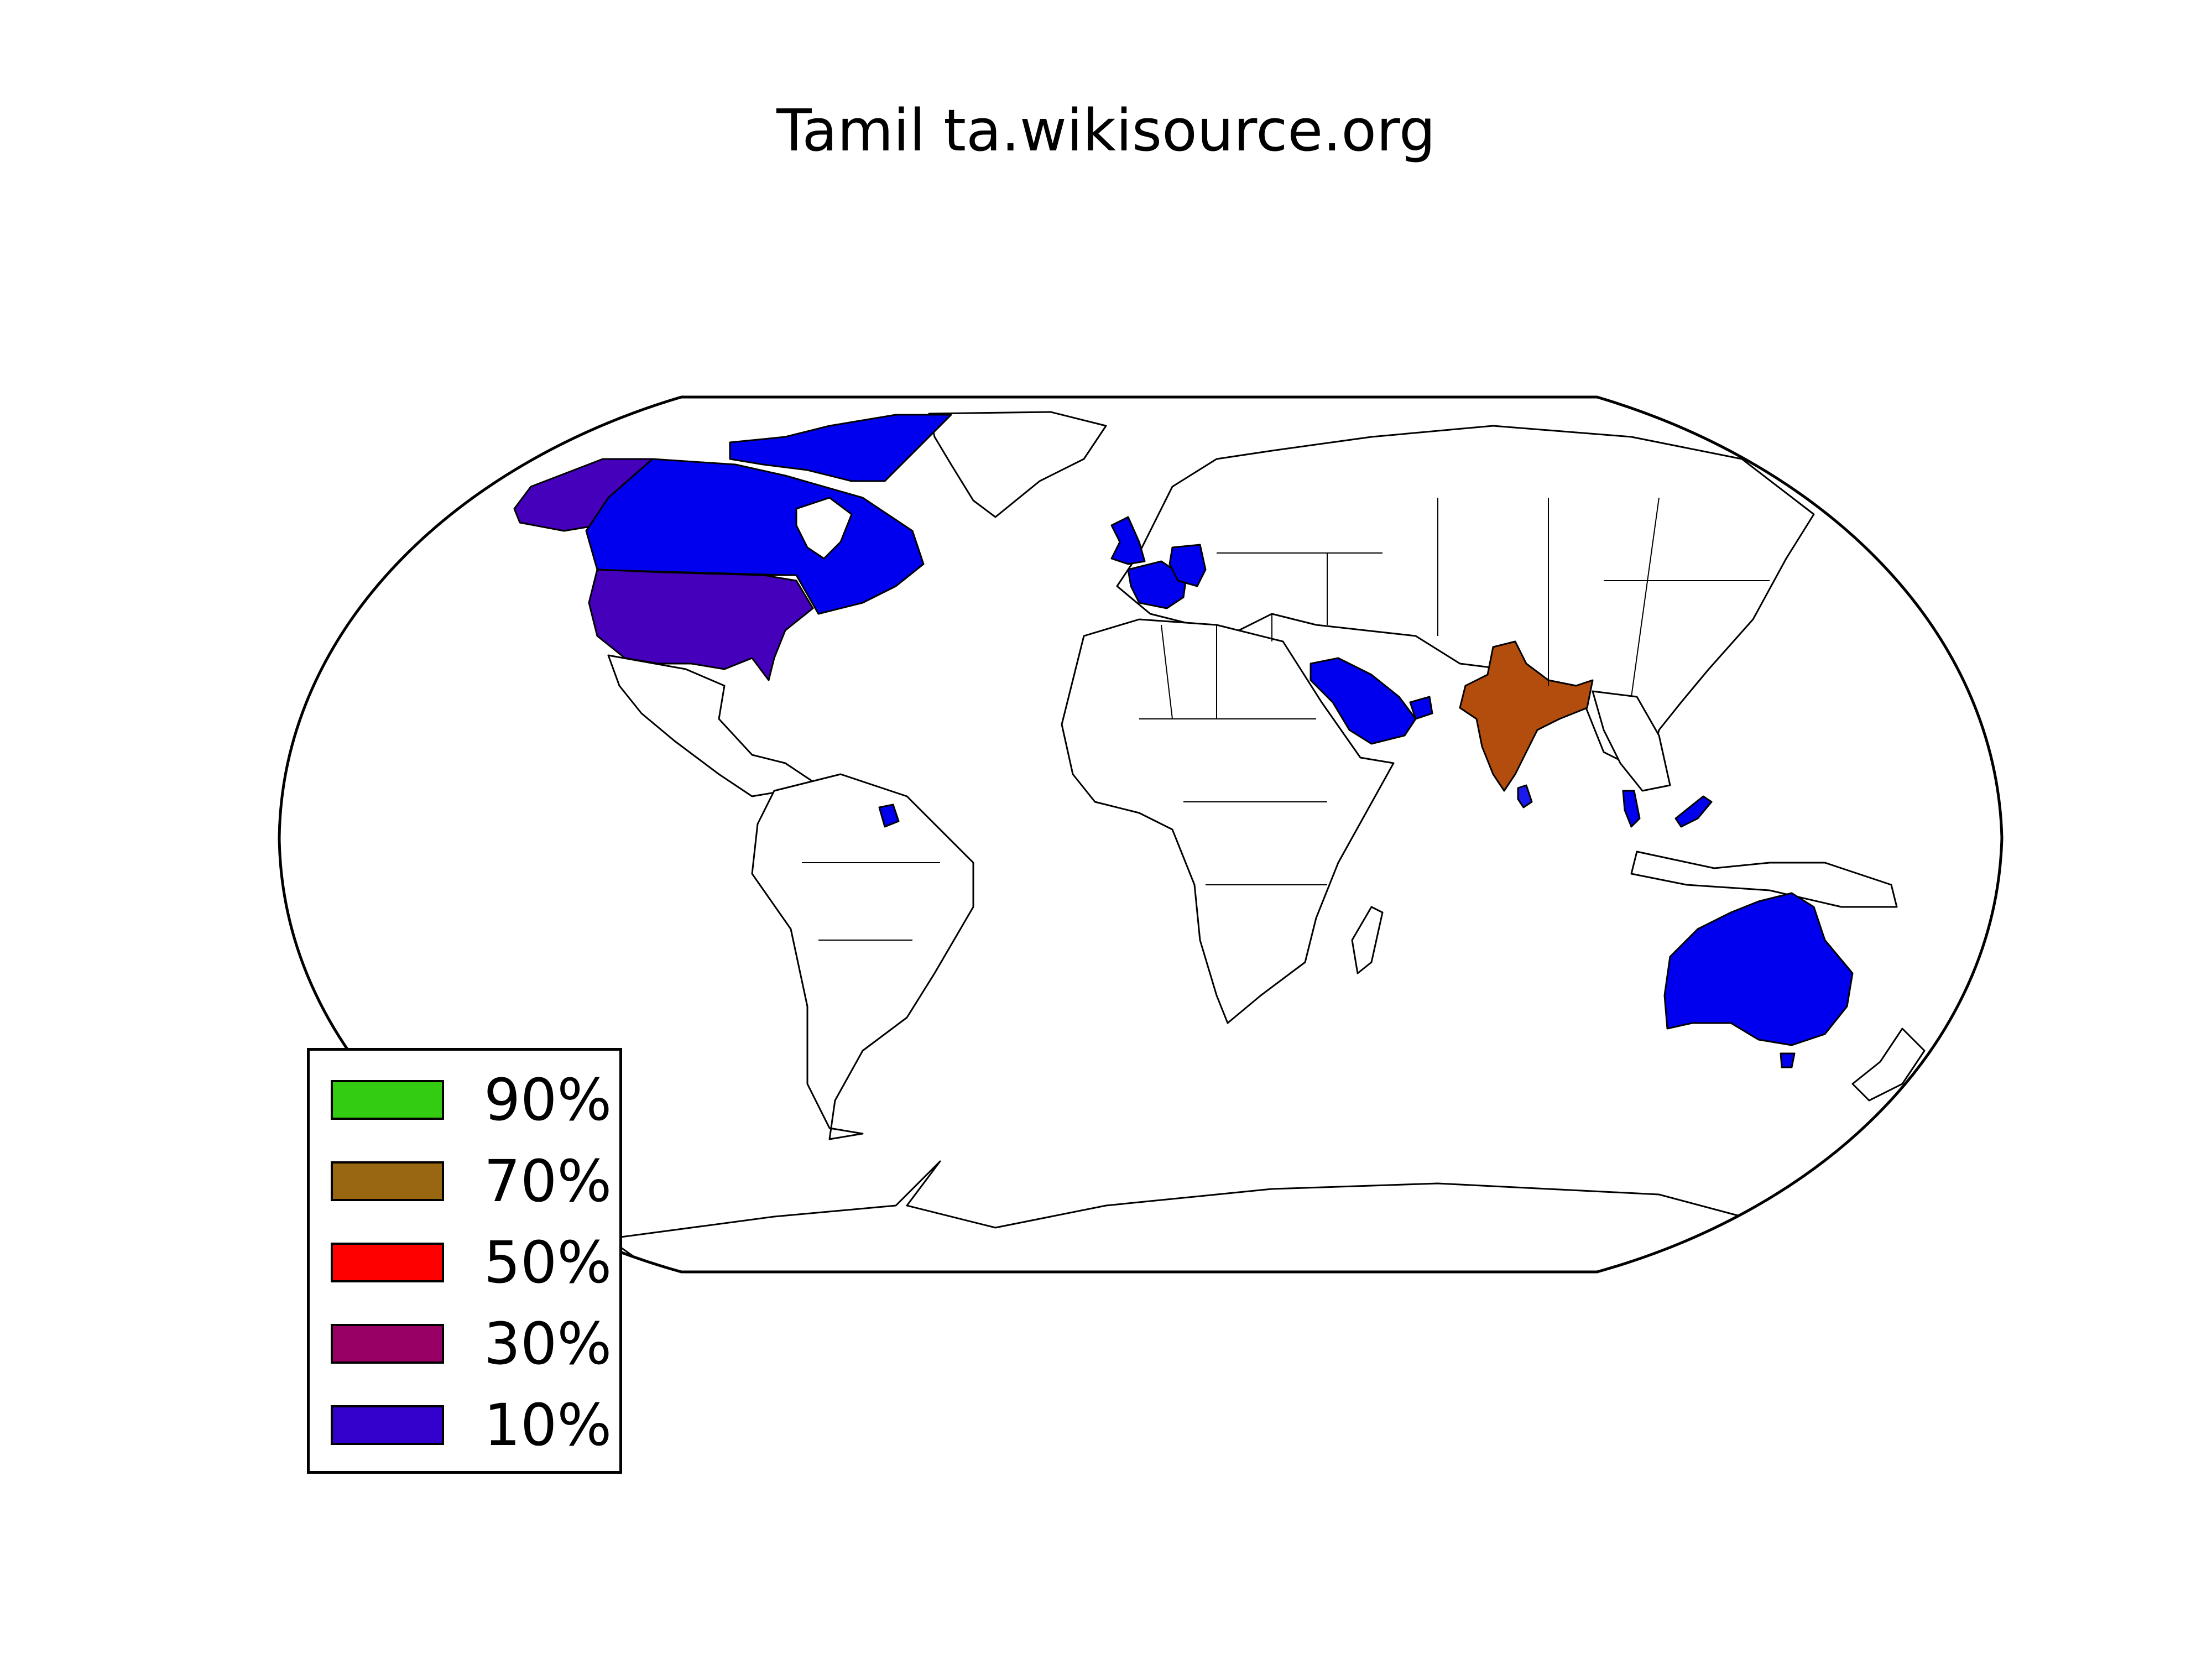 This screenshot has height=1659, width=2212. Describe the element at coordinates (472, 1262) in the screenshot. I see `legend-item: 50%` at that location.